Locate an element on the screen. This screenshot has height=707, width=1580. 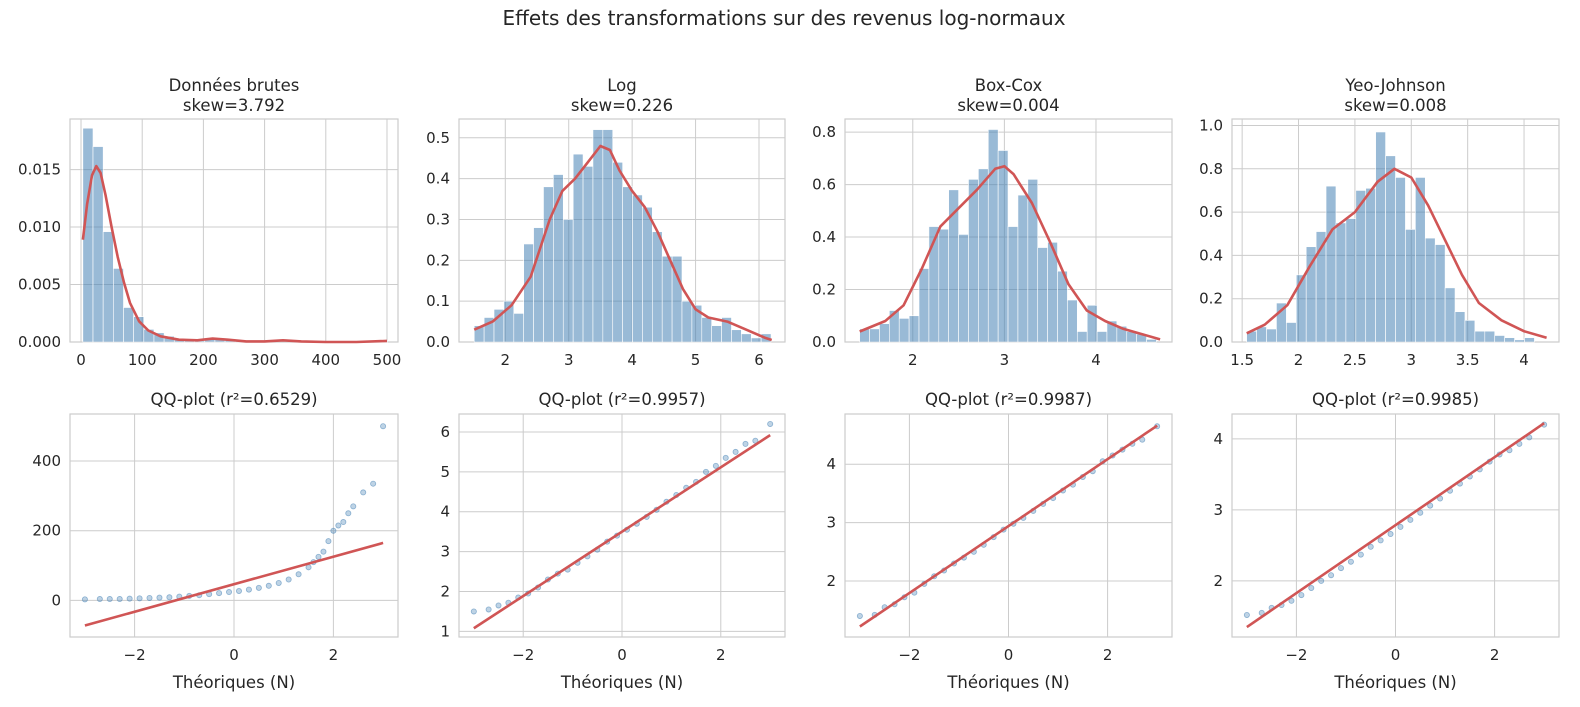
y-tick-label: 0.2 is located at coordinates (1211, 299).